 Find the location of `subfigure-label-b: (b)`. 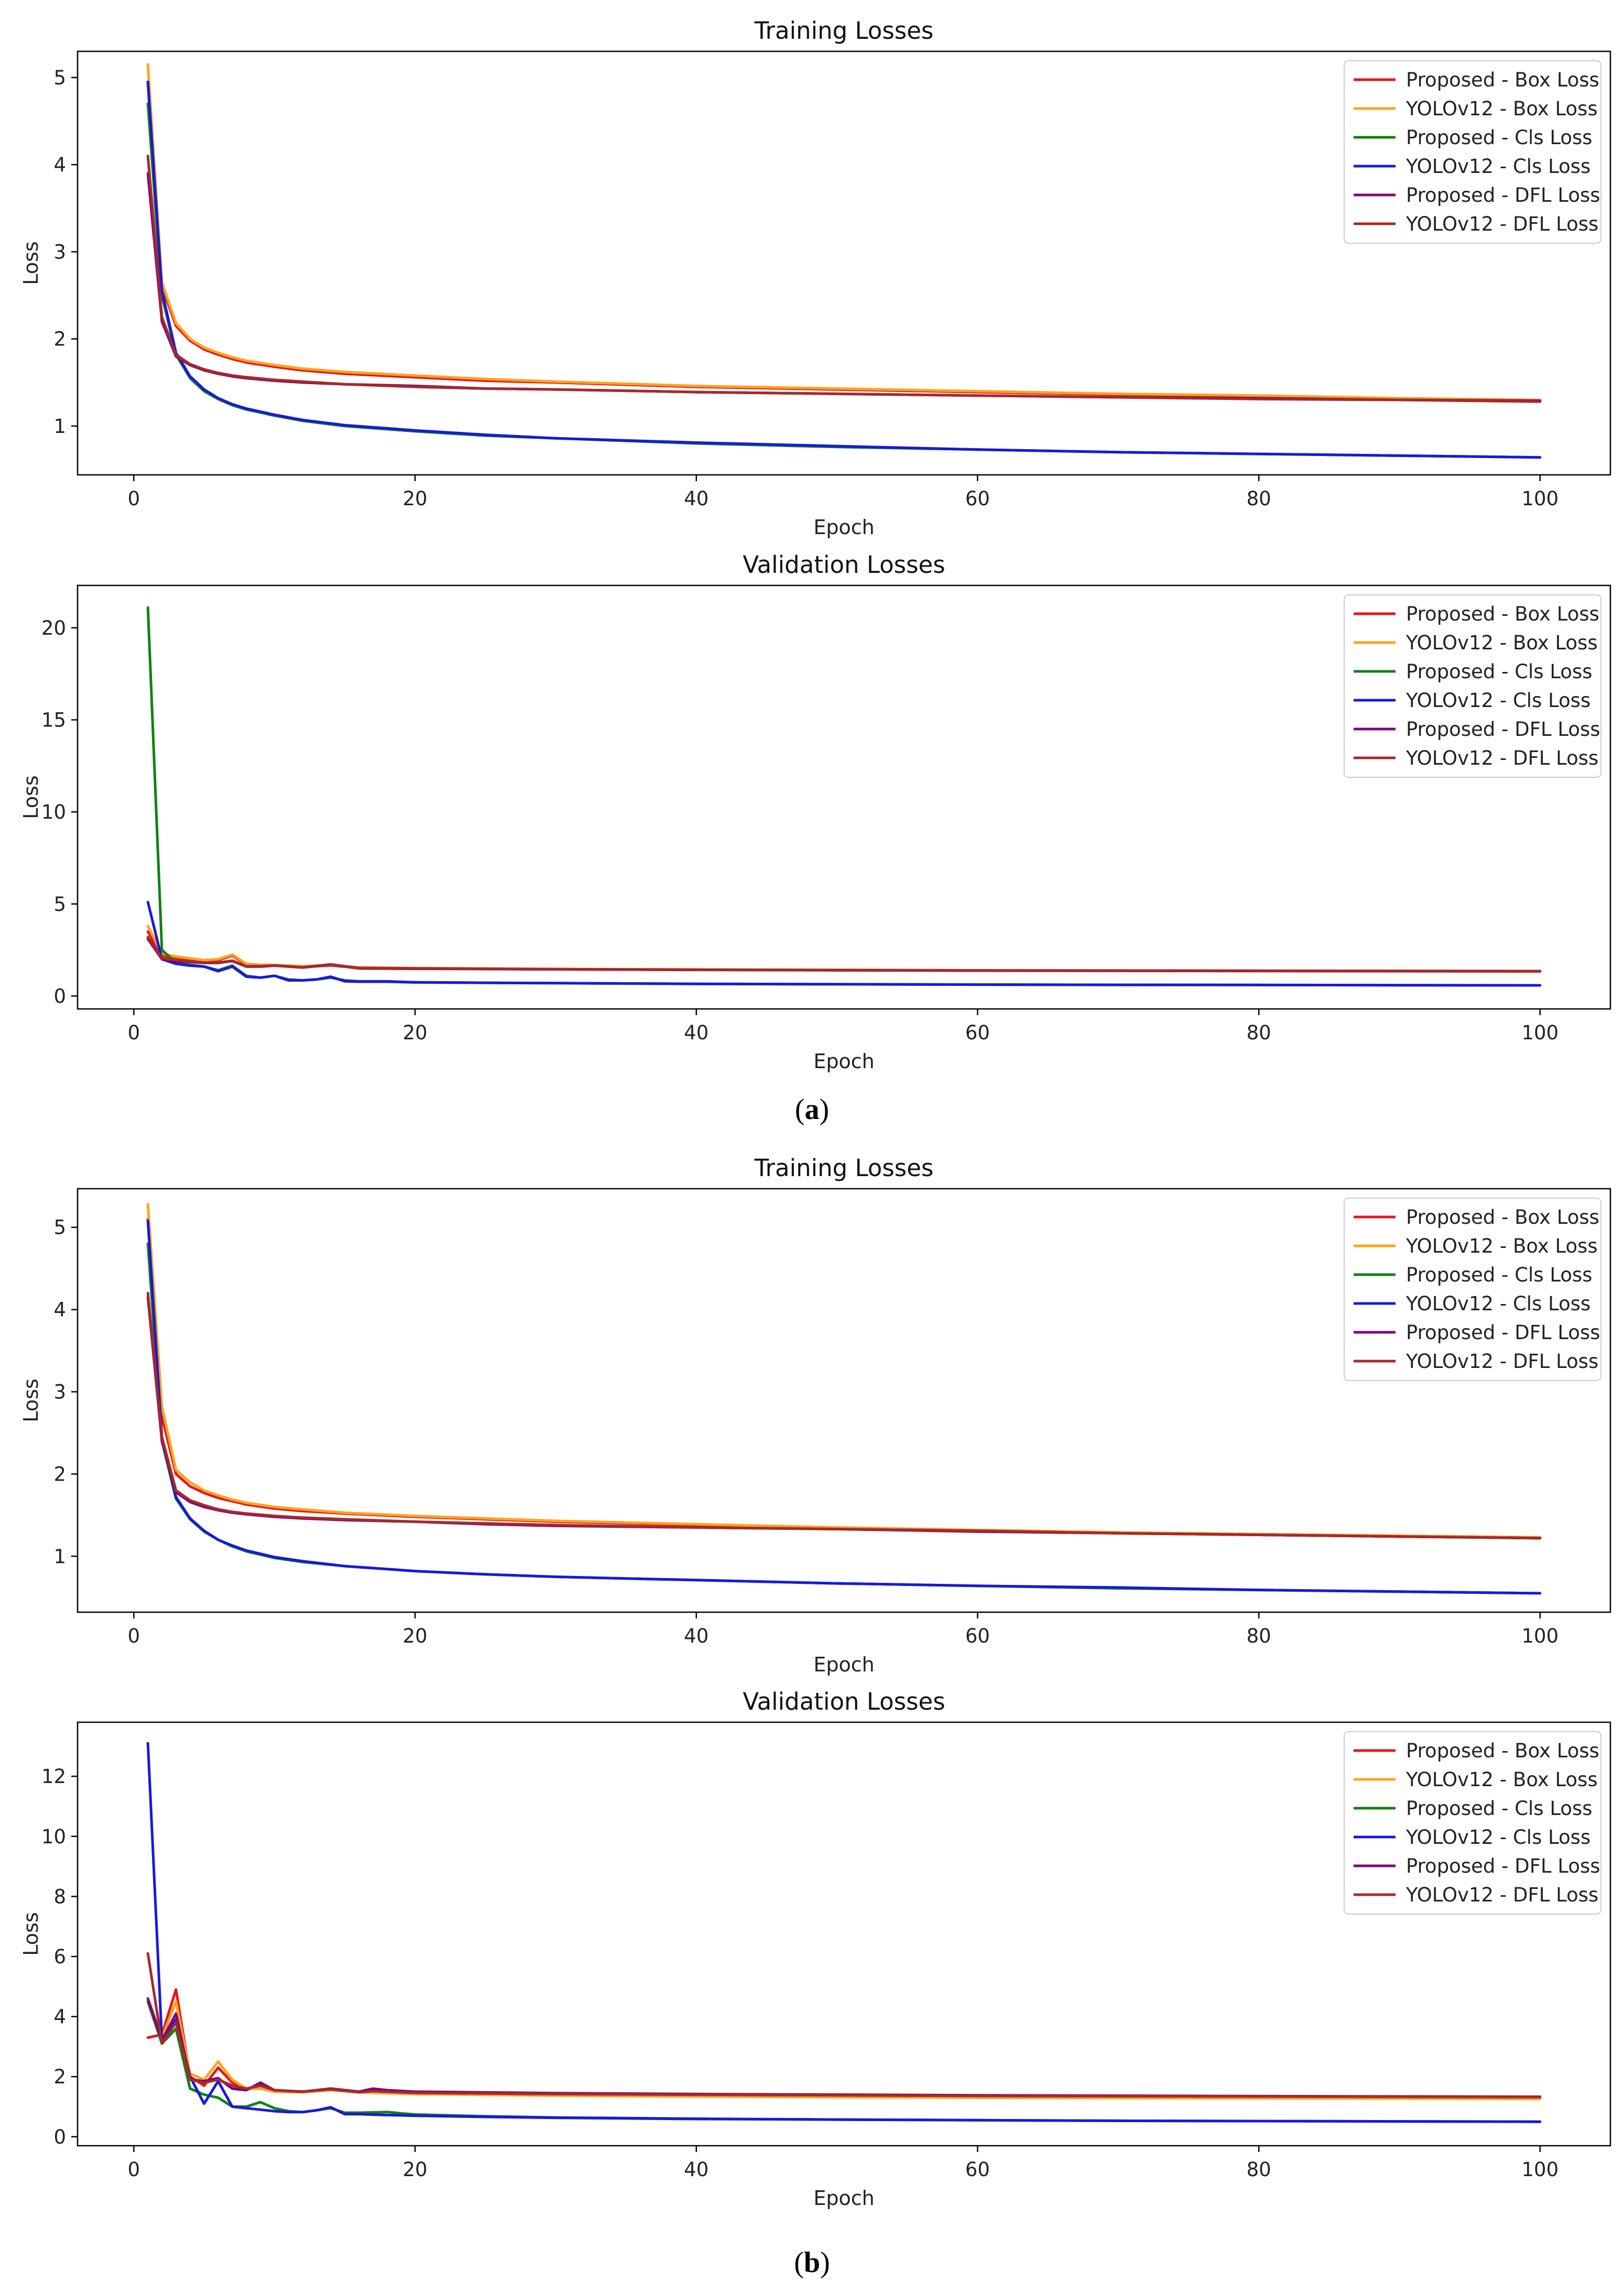

subfigure-label-b: (b) is located at coordinates (812, 2262).